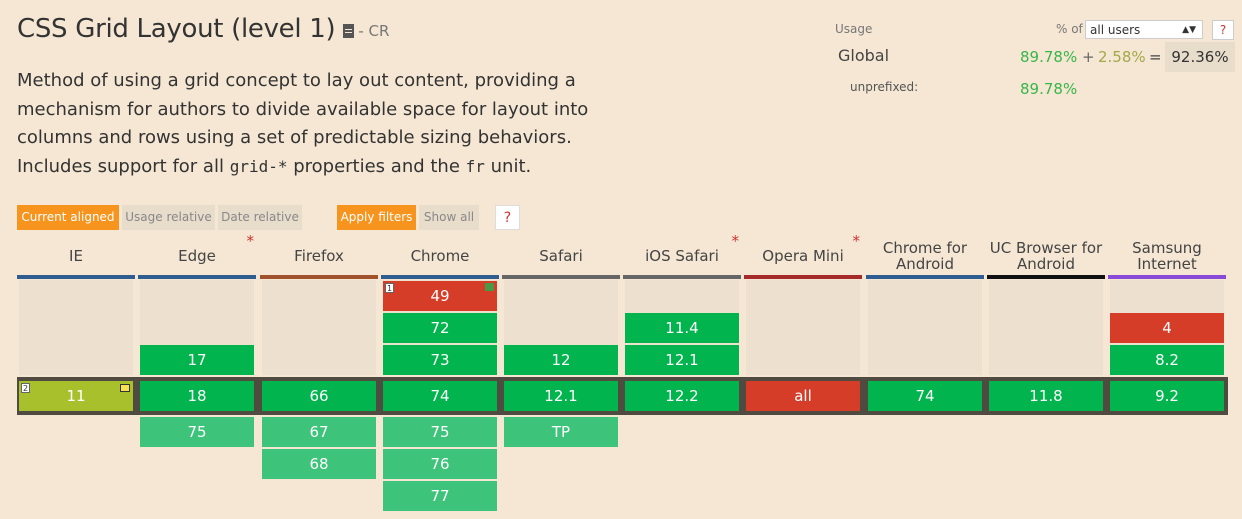  Describe the element at coordinates (76, 277) in the screenshot. I see `column-bar-ie` at that location.